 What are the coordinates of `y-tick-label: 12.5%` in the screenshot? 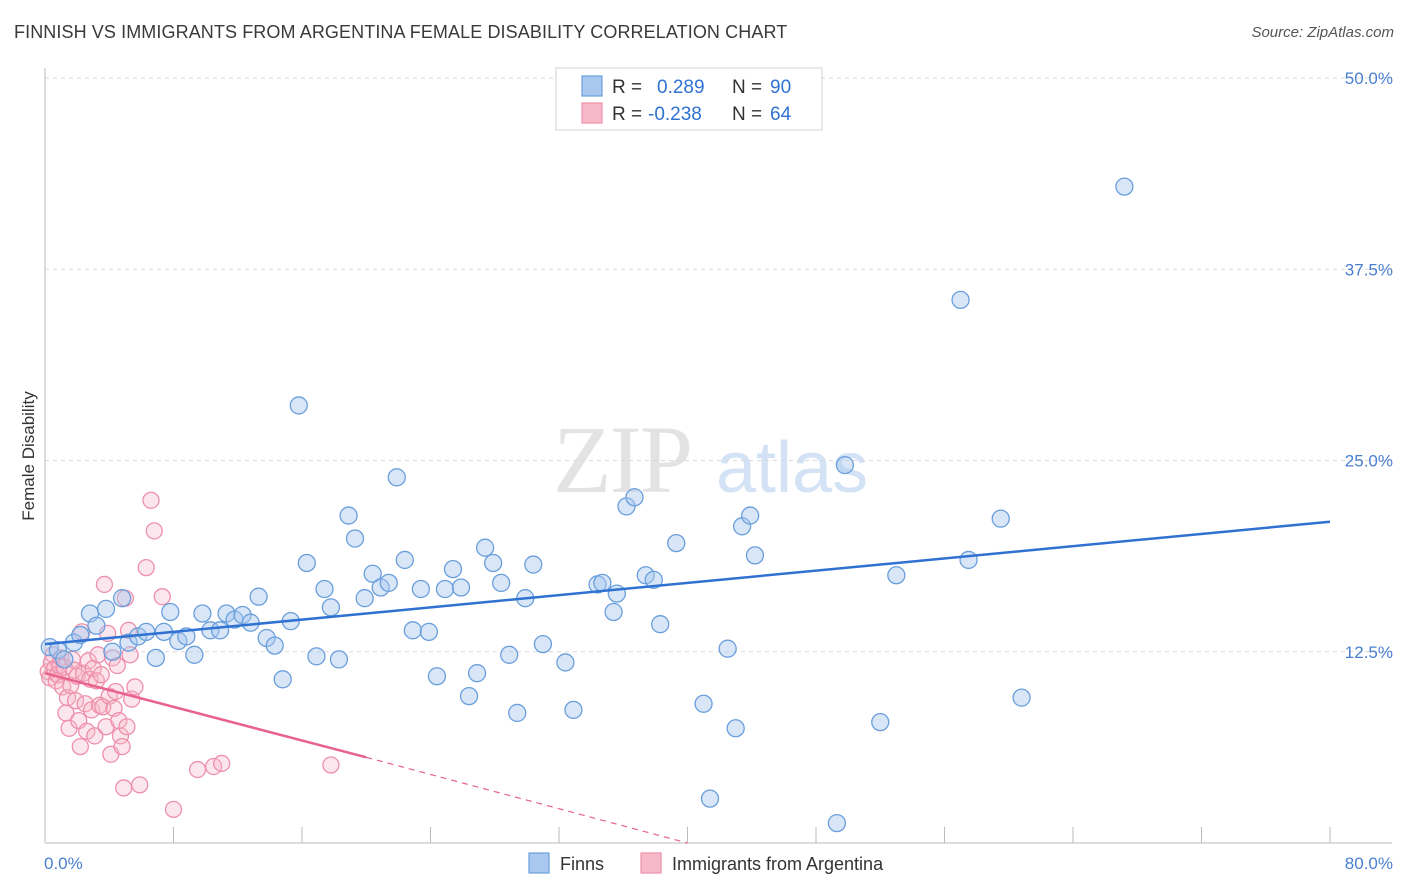 It's located at (1369, 652).